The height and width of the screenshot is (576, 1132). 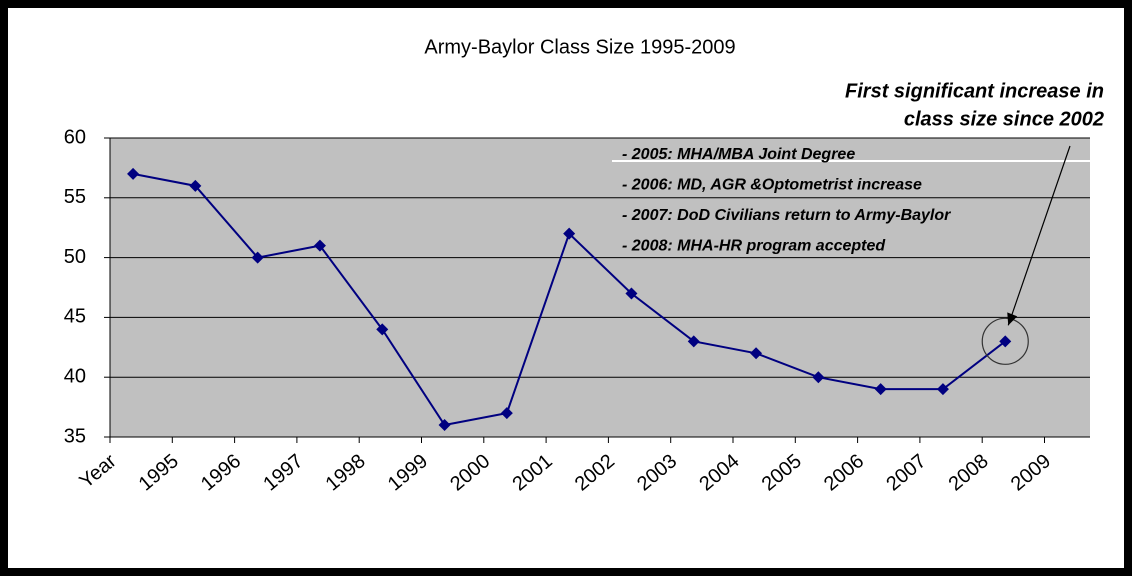 I want to click on y-tick-label: 35, so click(x=75, y=436).